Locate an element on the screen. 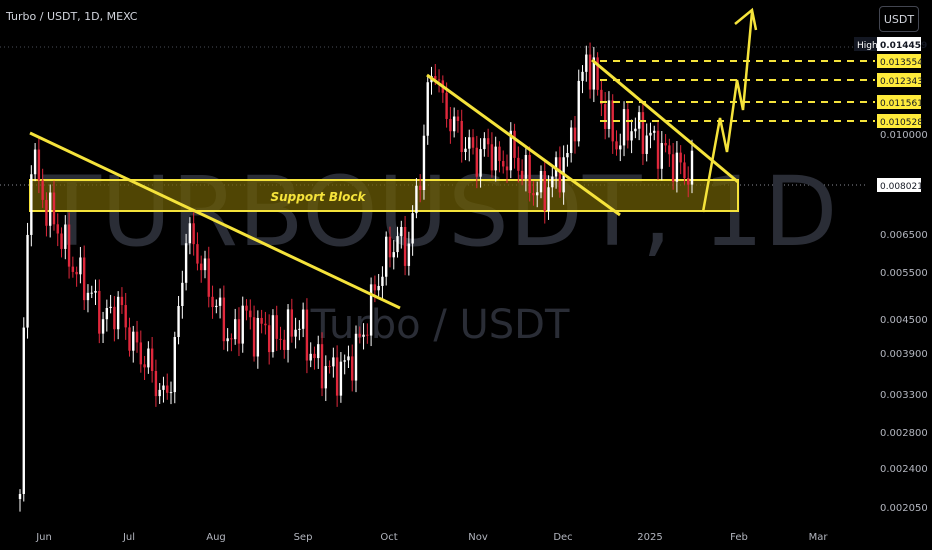 The height and width of the screenshot is (550, 932). x-tick-label: Nov is located at coordinates (478, 537).